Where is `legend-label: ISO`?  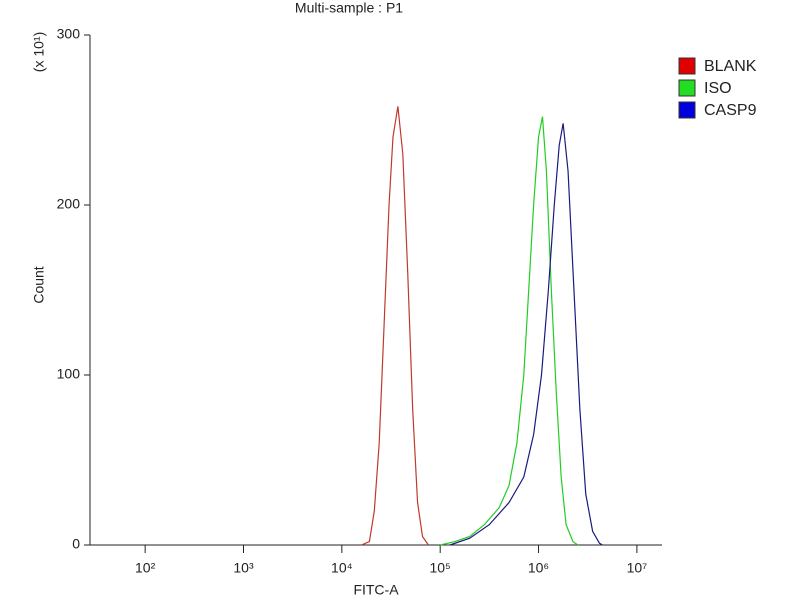
legend-label: ISO is located at coordinates (718, 88).